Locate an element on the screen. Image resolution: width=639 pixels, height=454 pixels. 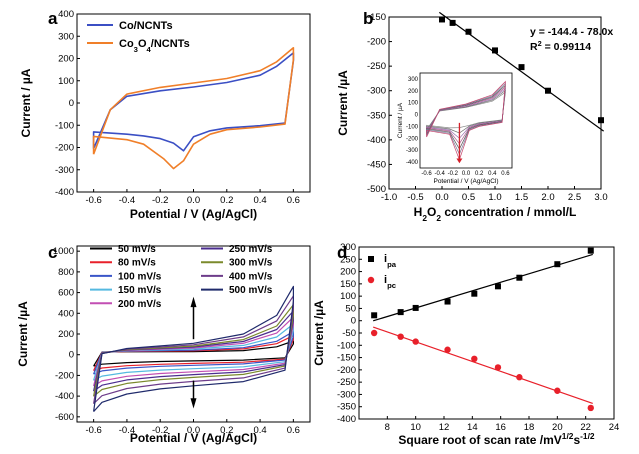
r-squared-part: 2 is located at coordinates (540, 43).